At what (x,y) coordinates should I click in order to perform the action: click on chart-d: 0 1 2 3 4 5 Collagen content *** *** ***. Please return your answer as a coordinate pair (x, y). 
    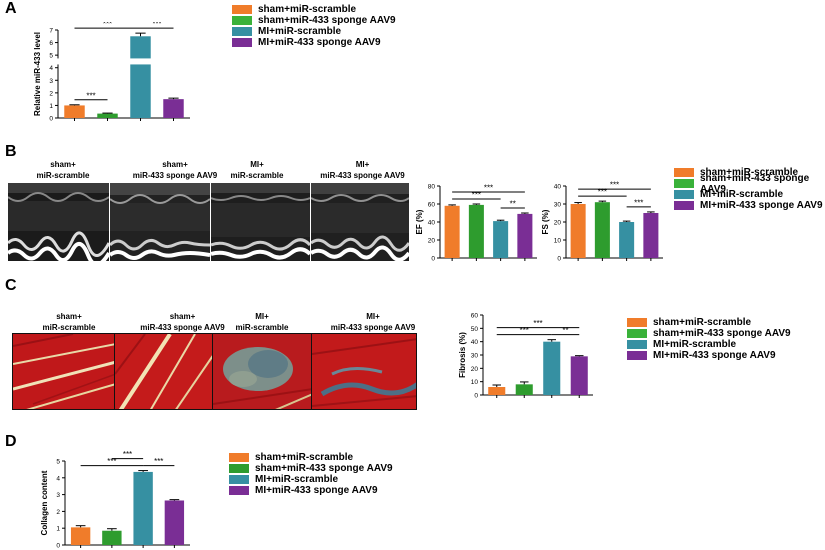
    Looking at the image, I should click on (115, 500).